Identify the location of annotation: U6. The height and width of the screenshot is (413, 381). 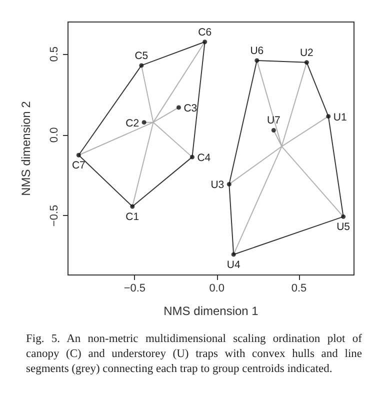
(257, 50).